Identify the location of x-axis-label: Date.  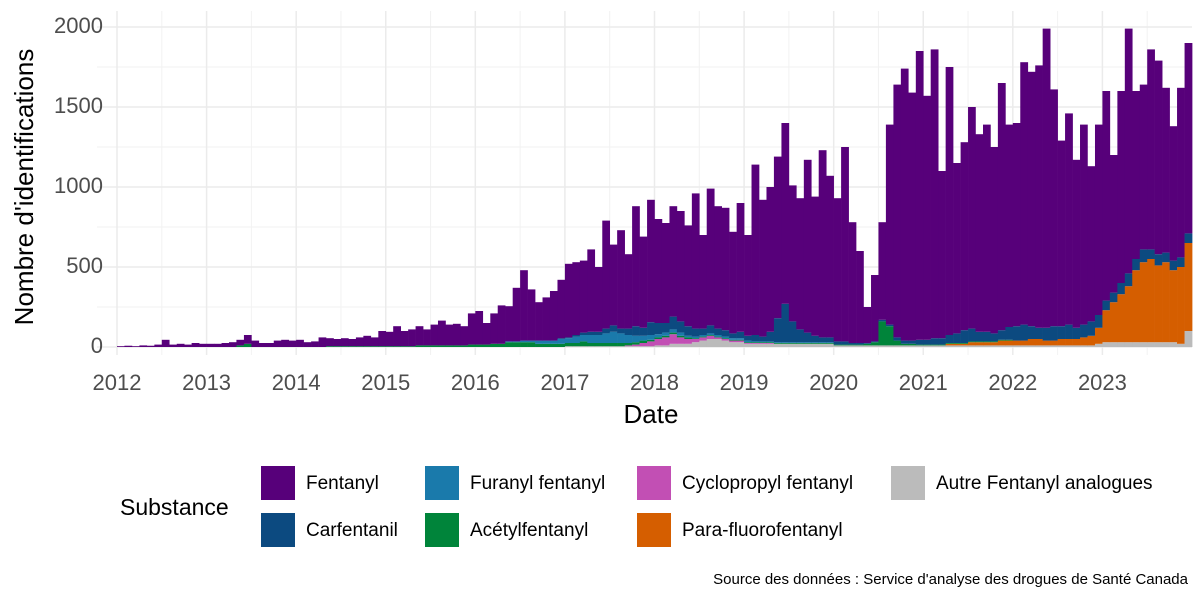
(651, 414).